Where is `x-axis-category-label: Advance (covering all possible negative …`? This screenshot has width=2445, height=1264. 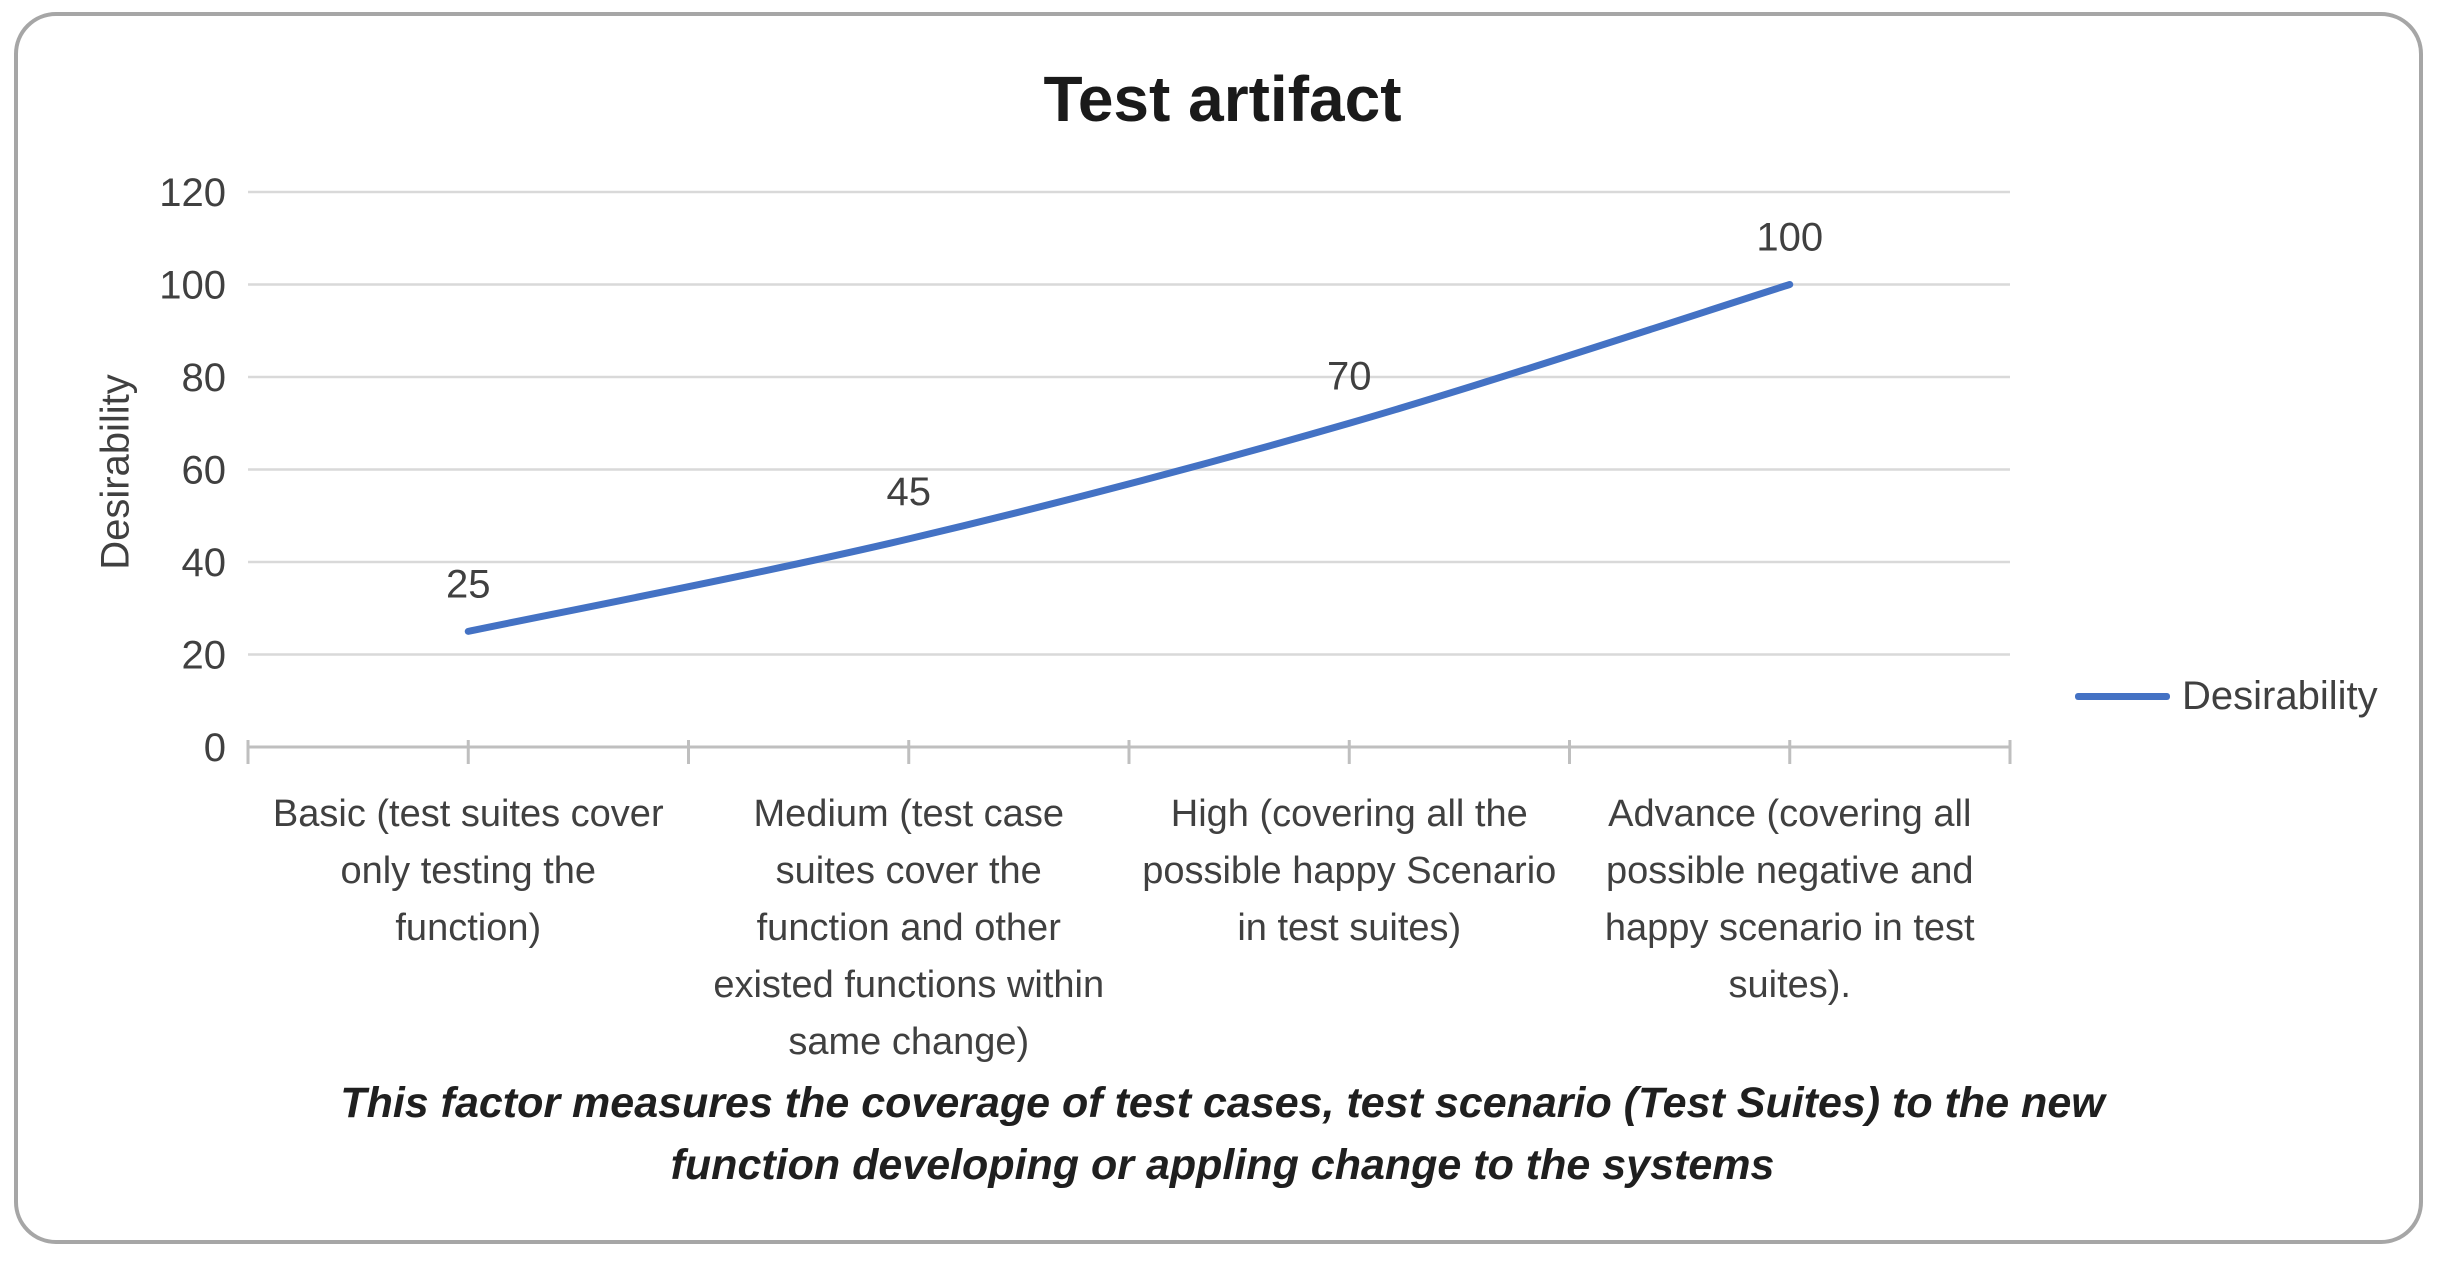 x-axis-category-label: Advance (covering all possible negative … is located at coordinates (1789, 899).